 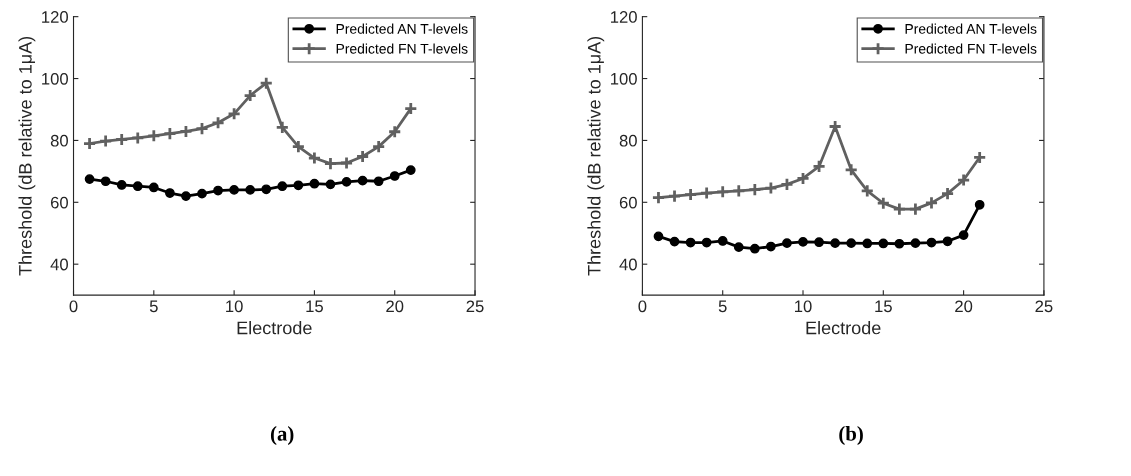 What do you see at coordinates (851, 435) in the screenshot?
I see `text: (b)` at bounding box center [851, 435].